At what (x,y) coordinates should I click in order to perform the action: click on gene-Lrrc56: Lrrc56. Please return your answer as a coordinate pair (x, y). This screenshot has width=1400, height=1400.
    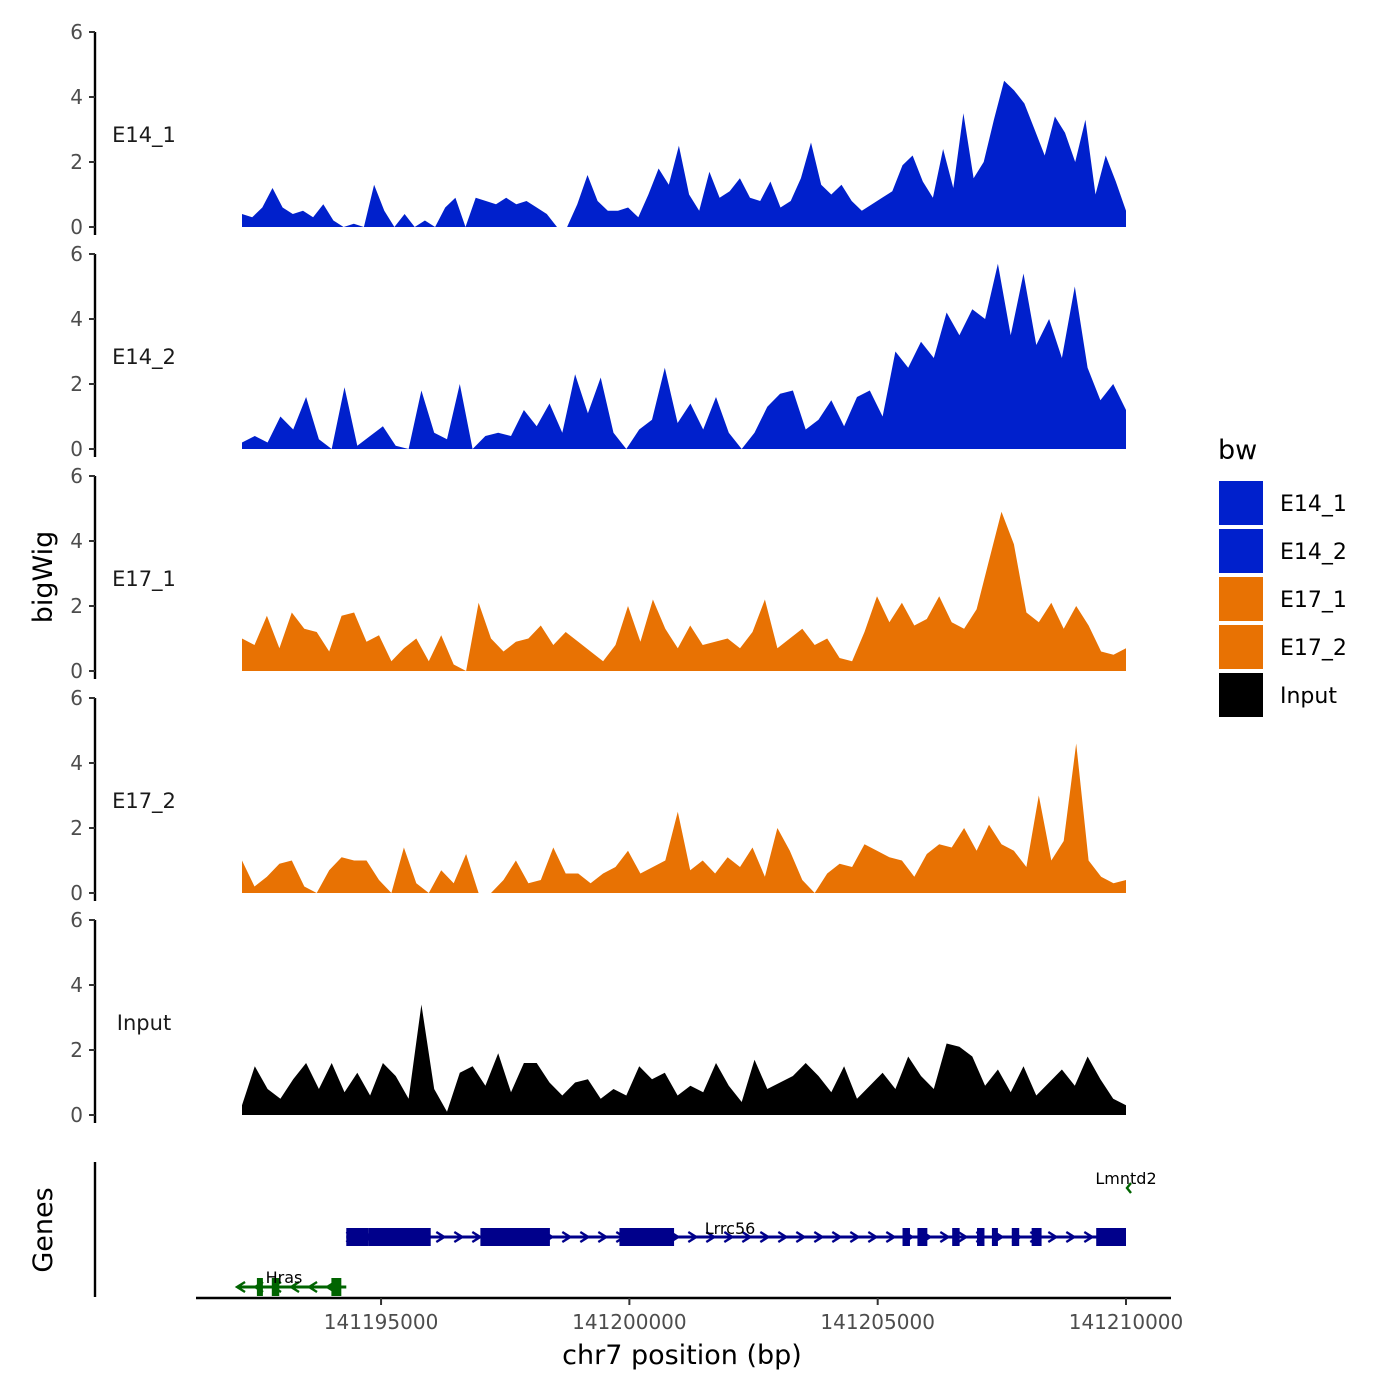
    Looking at the image, I should click on (735, 1232).